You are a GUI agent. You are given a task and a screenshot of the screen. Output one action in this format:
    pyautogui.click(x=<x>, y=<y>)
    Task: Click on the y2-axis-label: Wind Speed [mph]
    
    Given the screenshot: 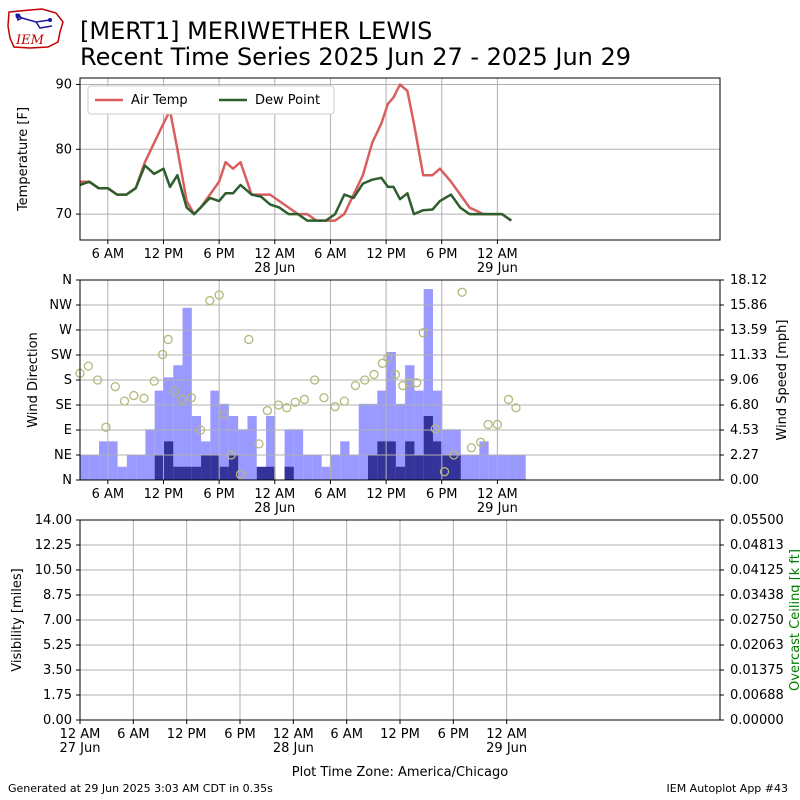 What is the action you would take?
    pyautogui.click(x=782, y=380)
    